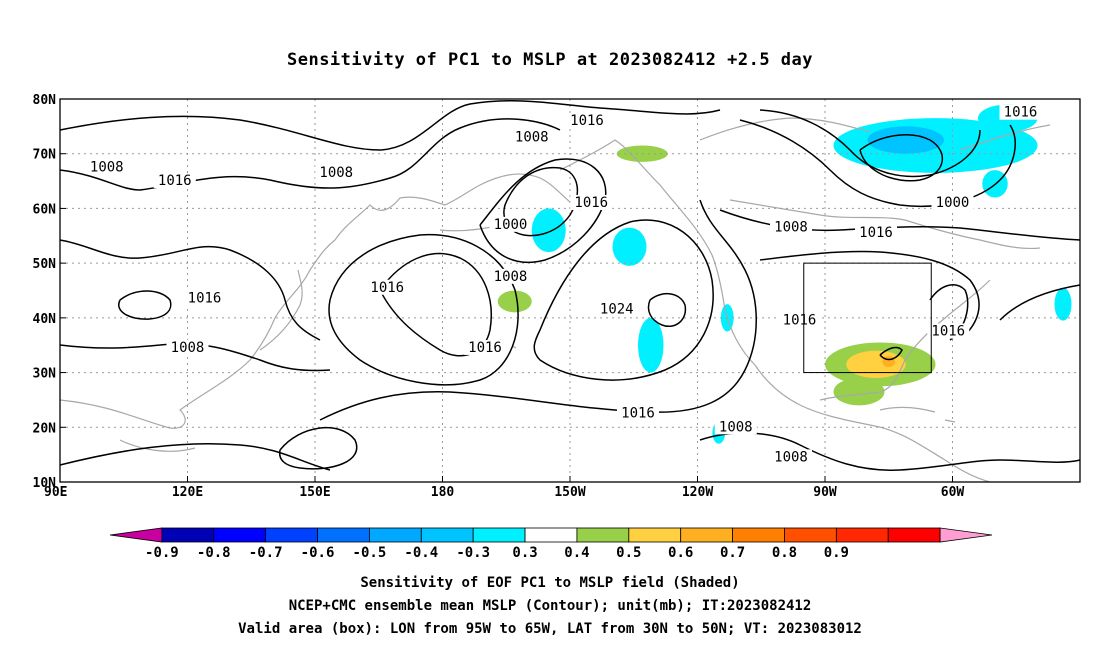  Describe the element at coordinates (314, 492) in the screenshot. I see `lon-tick-label-2: 150E` at that location.